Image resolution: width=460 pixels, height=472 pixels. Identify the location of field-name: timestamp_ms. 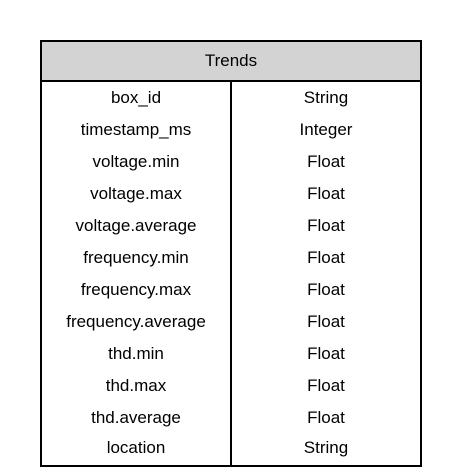
(136, 129).